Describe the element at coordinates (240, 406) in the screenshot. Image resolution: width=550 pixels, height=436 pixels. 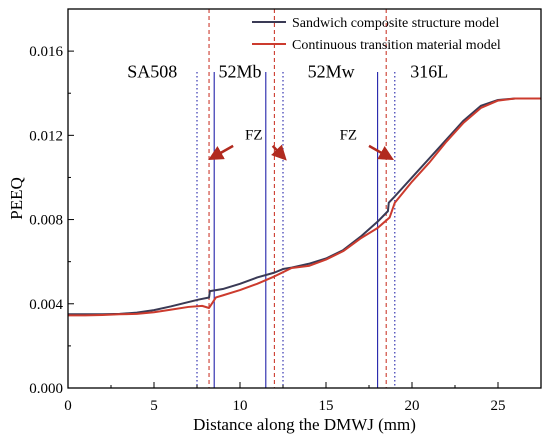
I see `x-tick-label-2: 10` at that location.